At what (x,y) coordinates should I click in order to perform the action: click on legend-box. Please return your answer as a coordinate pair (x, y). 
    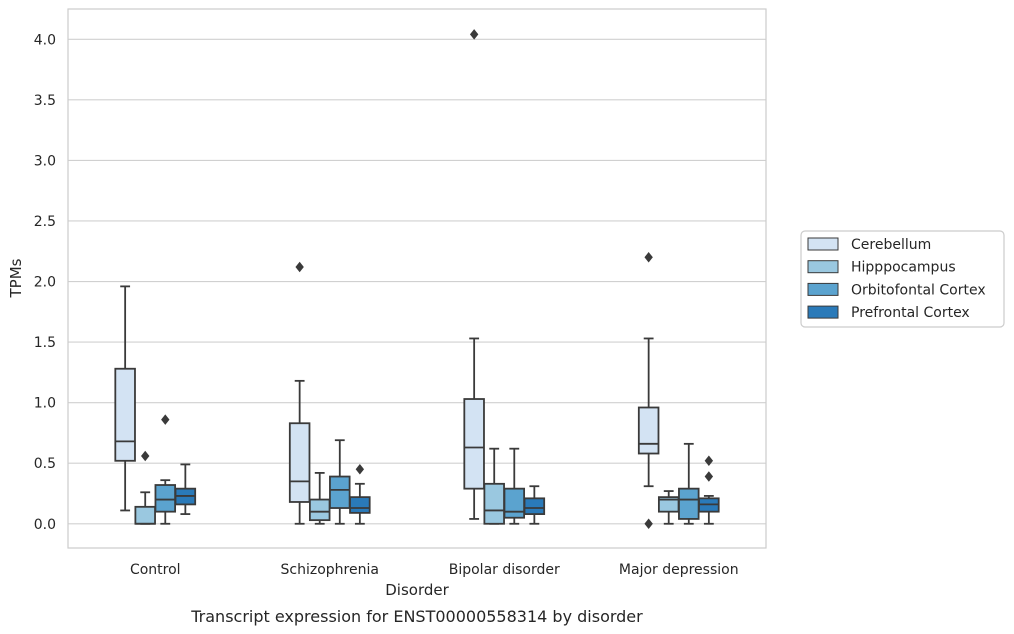
    Looking at the image, I should click on (902, 279).